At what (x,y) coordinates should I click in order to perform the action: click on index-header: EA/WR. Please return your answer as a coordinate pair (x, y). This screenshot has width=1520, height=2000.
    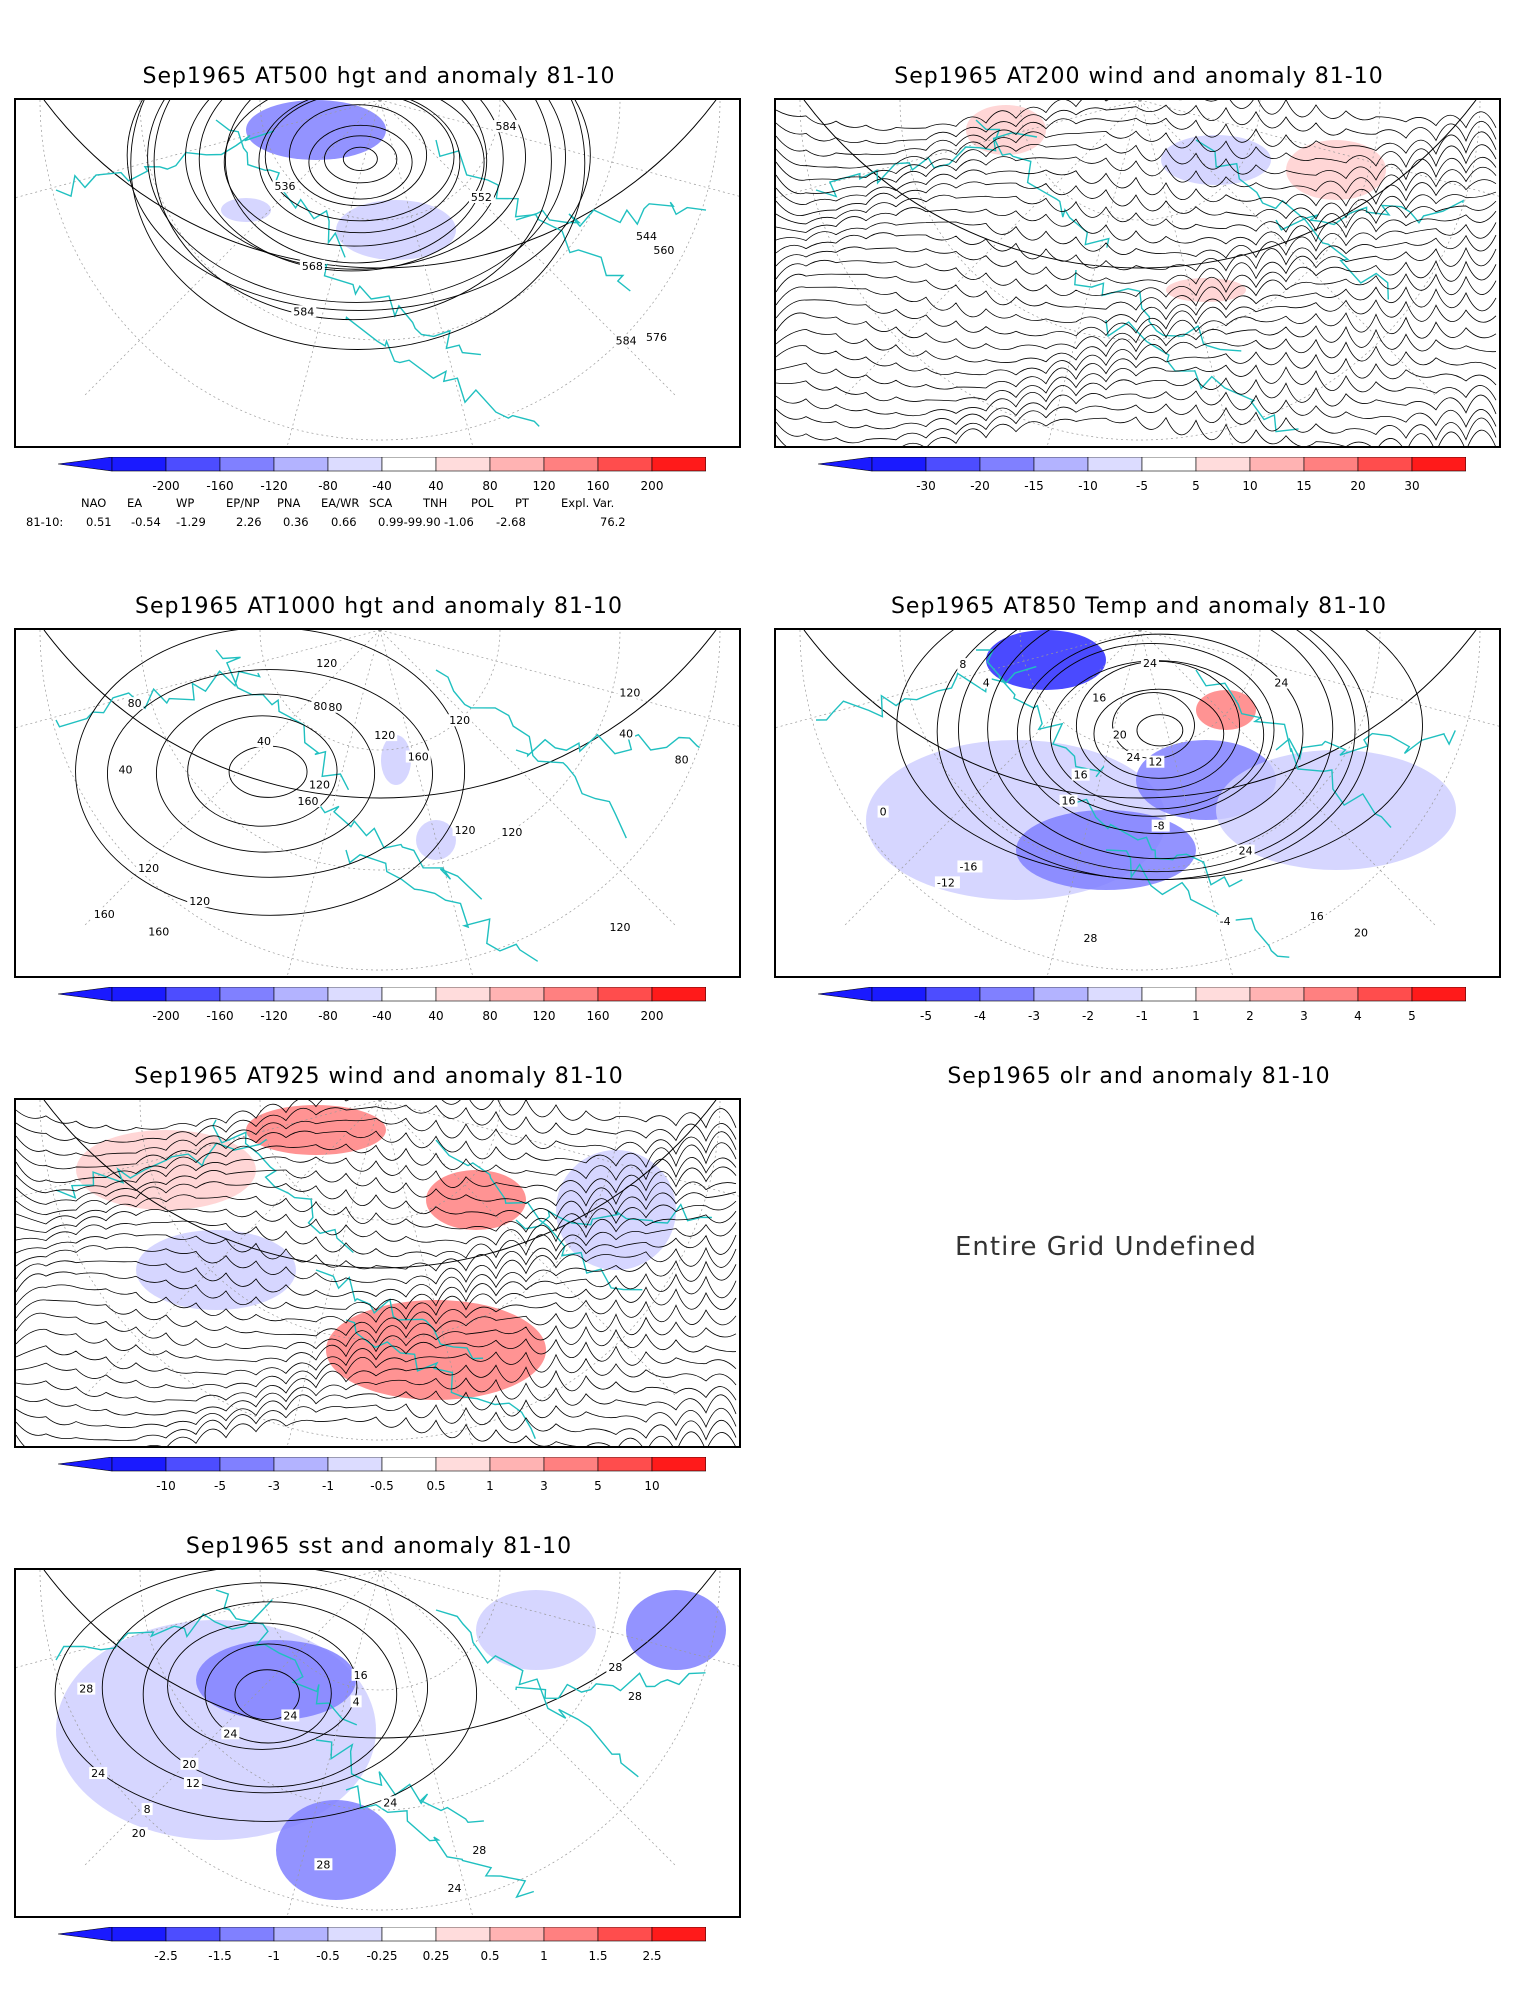
    Looking at the image, I should click on (340, 503).